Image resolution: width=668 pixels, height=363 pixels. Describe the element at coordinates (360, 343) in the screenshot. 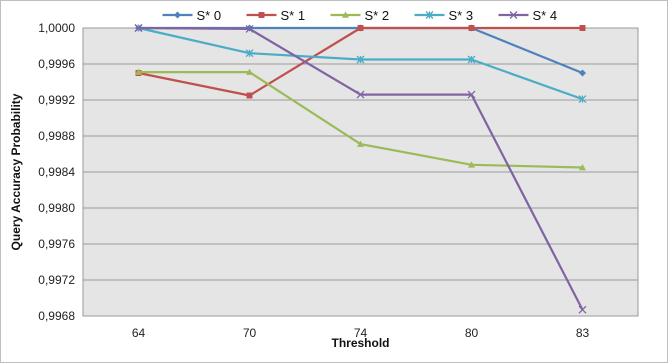

I see `x-axis-title: Threshold` at that location.